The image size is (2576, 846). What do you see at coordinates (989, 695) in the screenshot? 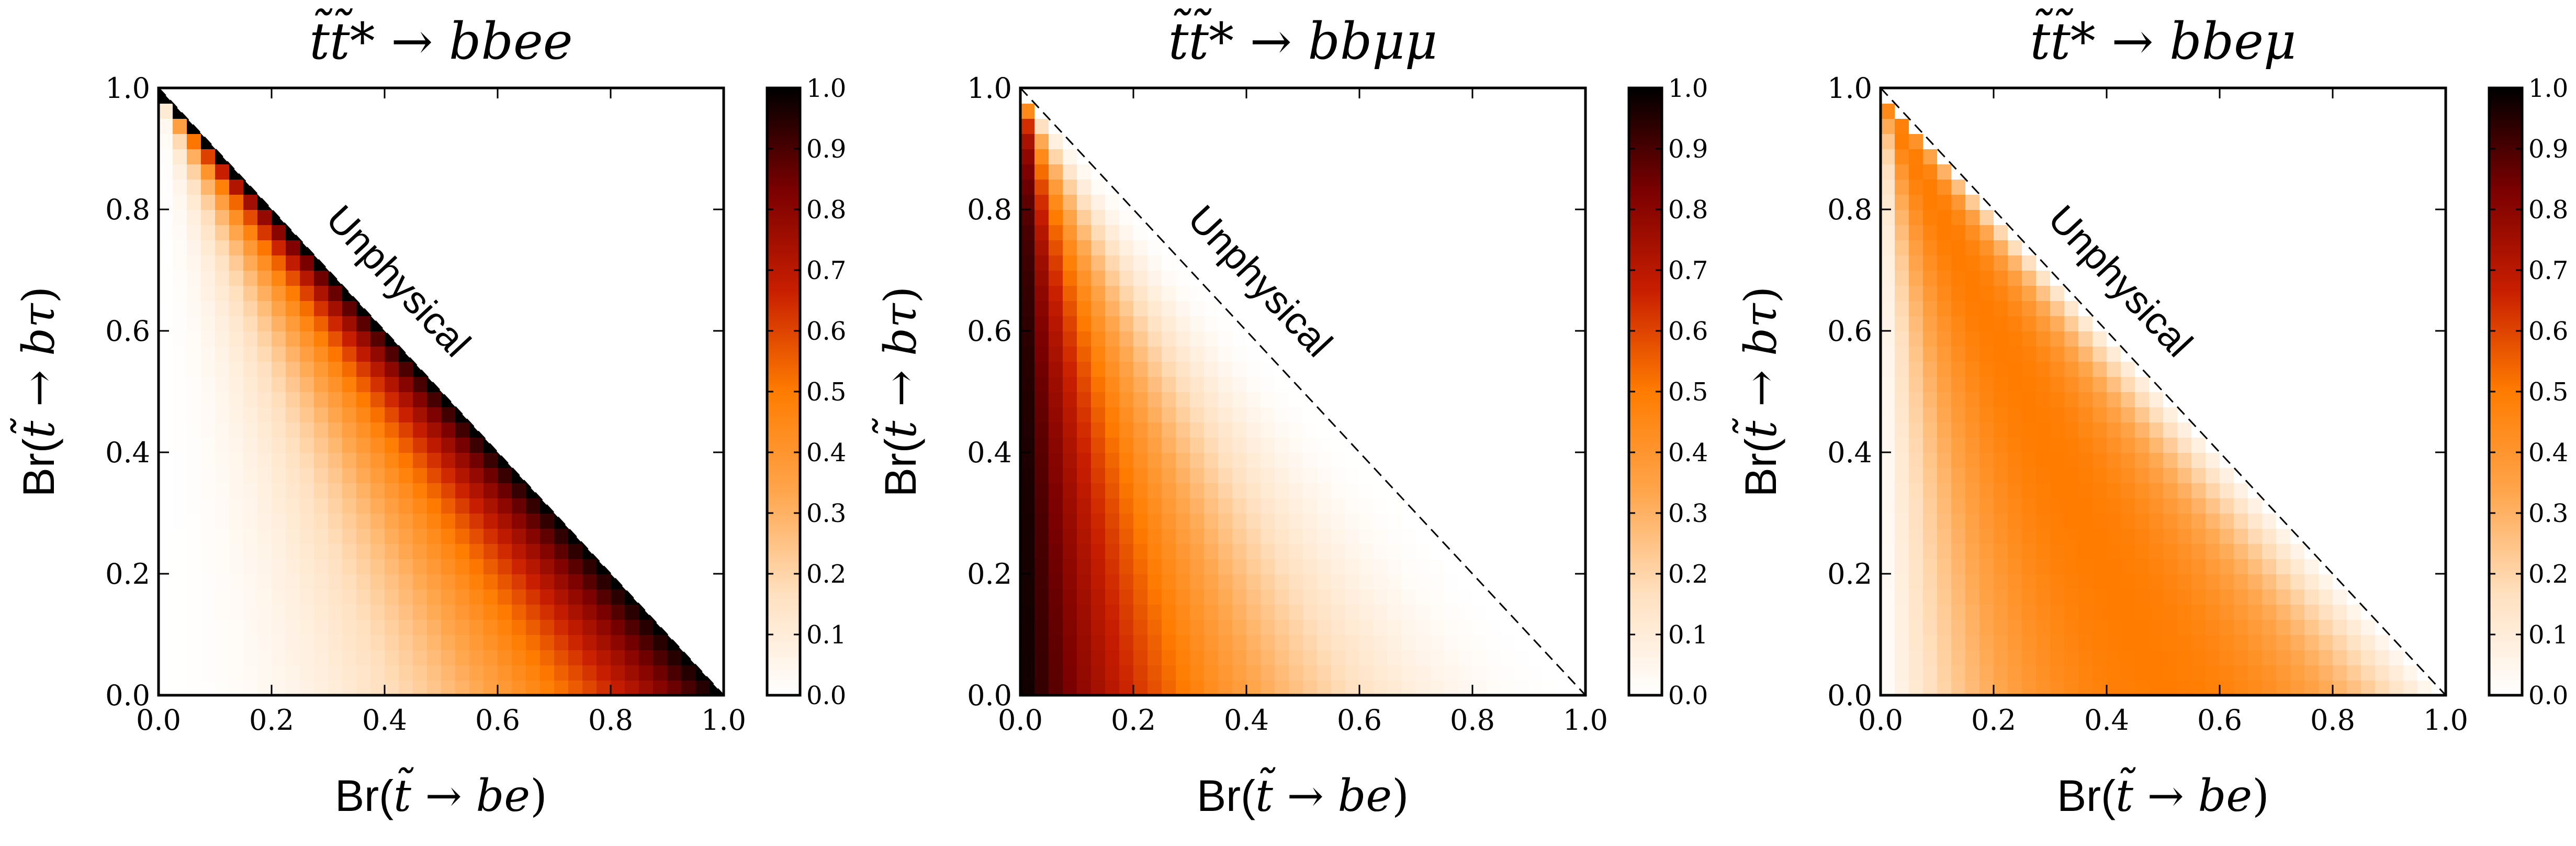
I see `y-tick-label: 0.0` at bounding box center [989, 695].